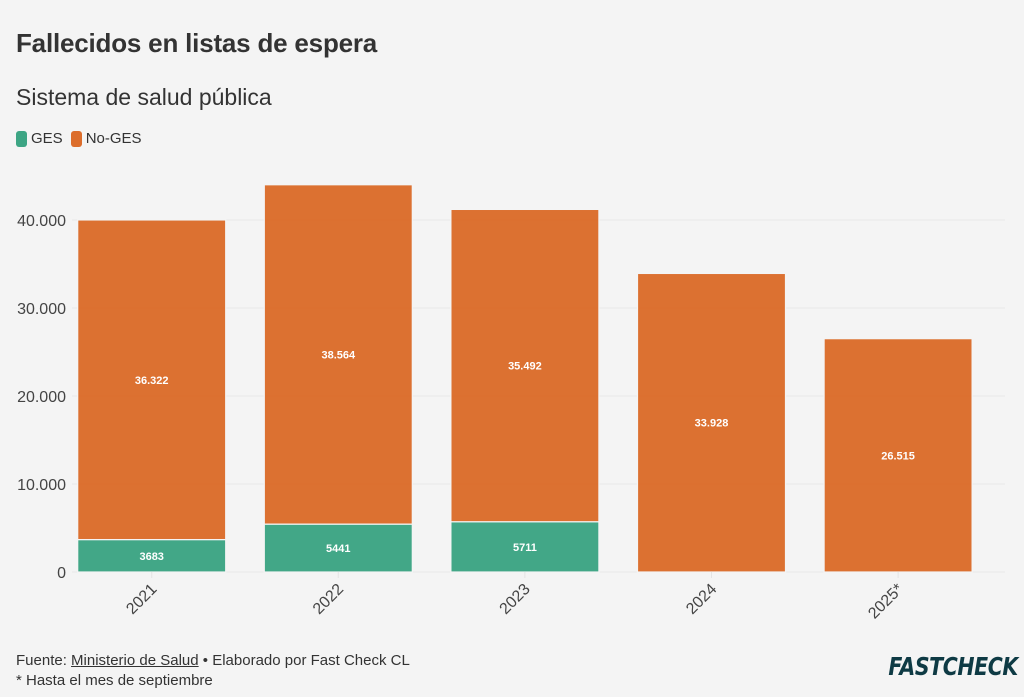 The image size is (1024, 697). I want to click on legend-swatch-ges, so click(21, 138).